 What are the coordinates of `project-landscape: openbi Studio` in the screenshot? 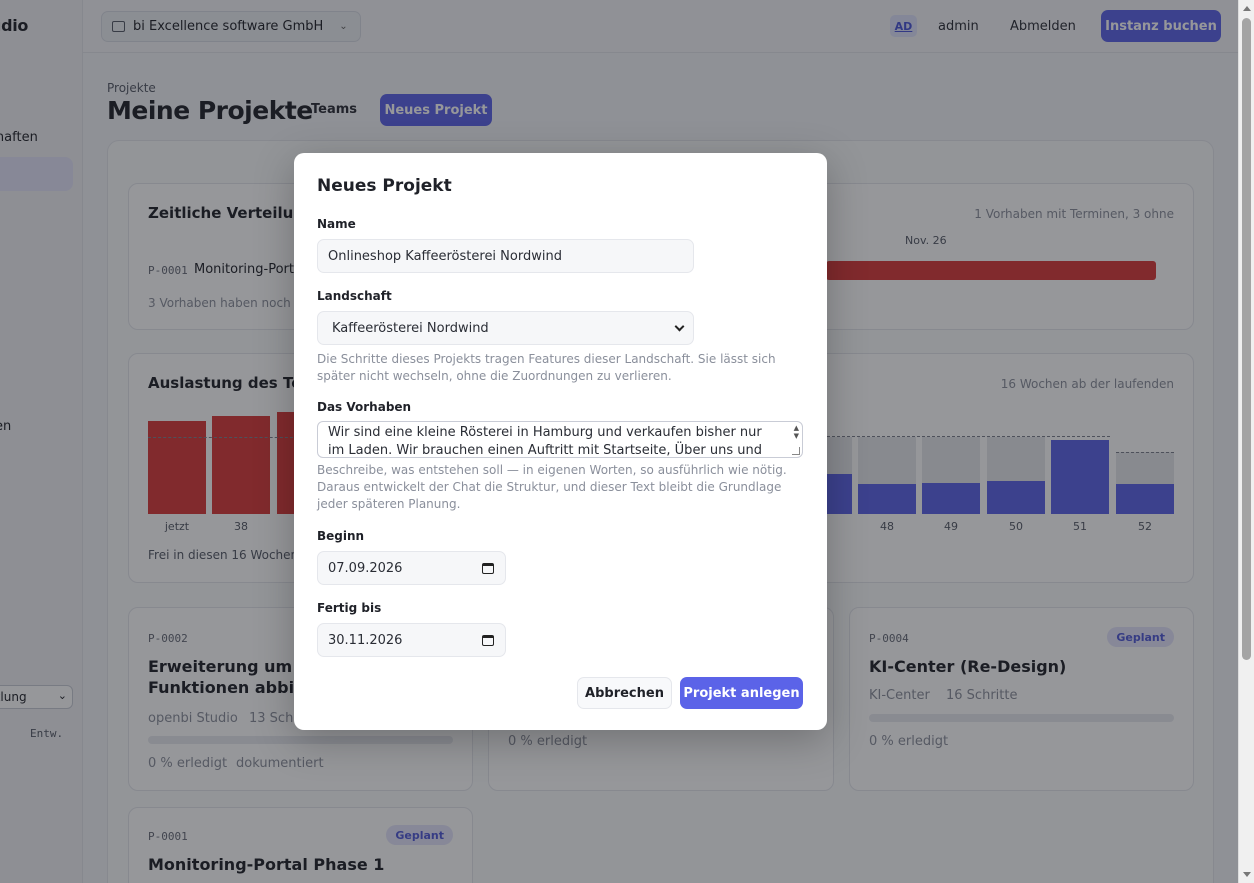 It's located at (193, 718).